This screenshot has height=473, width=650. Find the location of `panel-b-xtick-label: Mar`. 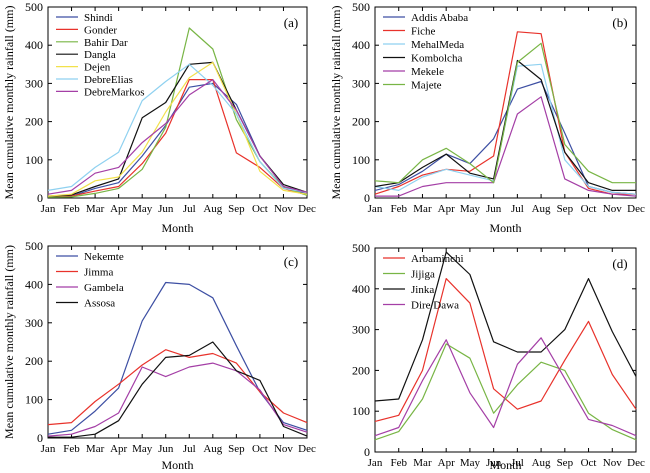

panel-b-xtick-label: Mar is located at coordinates (422, 209).